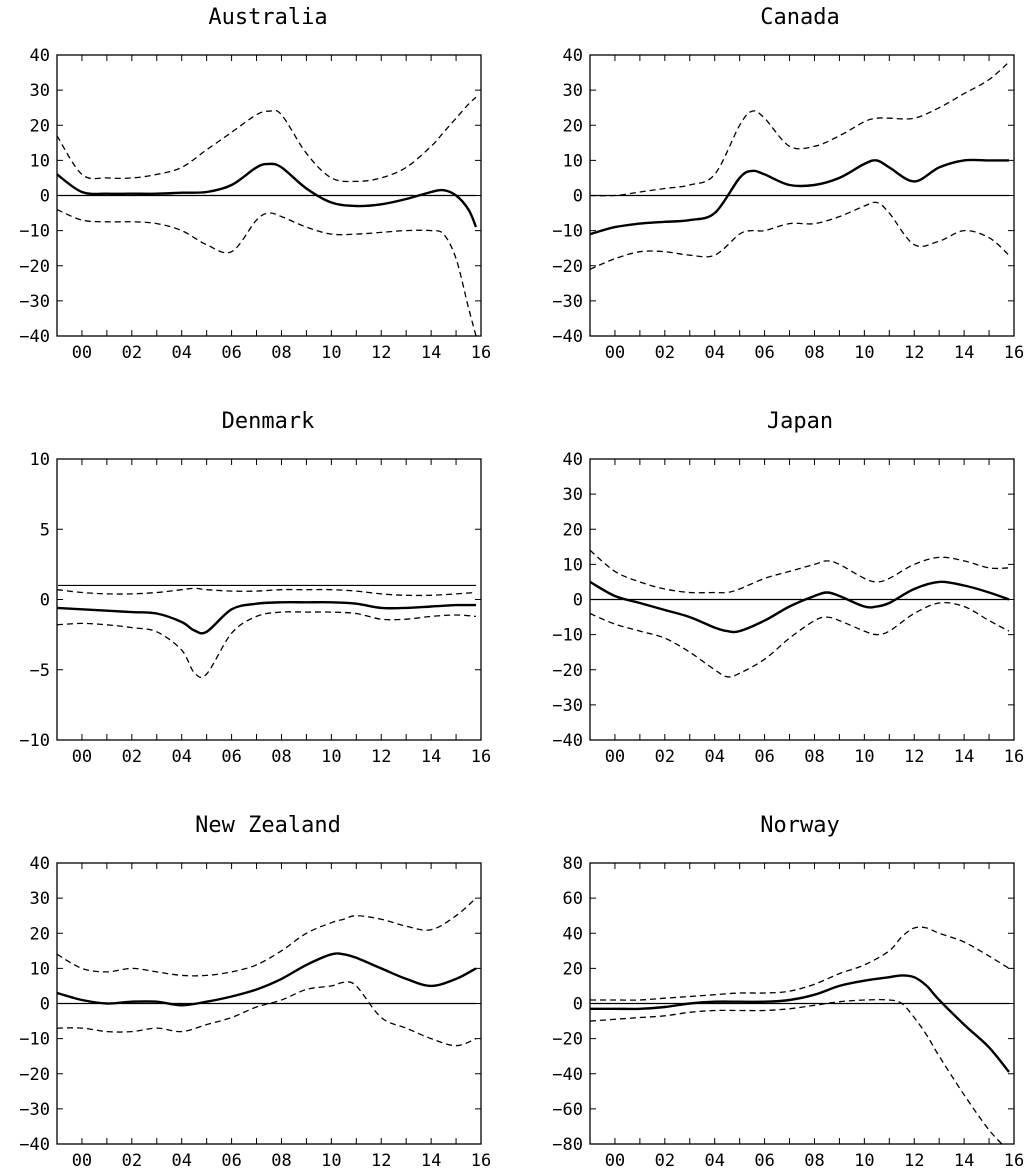  I want to click on panel-denmark: Denmark 10 5 0 −5 −10 00 02 04 06 08 10 12 14 16, so click(255, 588).